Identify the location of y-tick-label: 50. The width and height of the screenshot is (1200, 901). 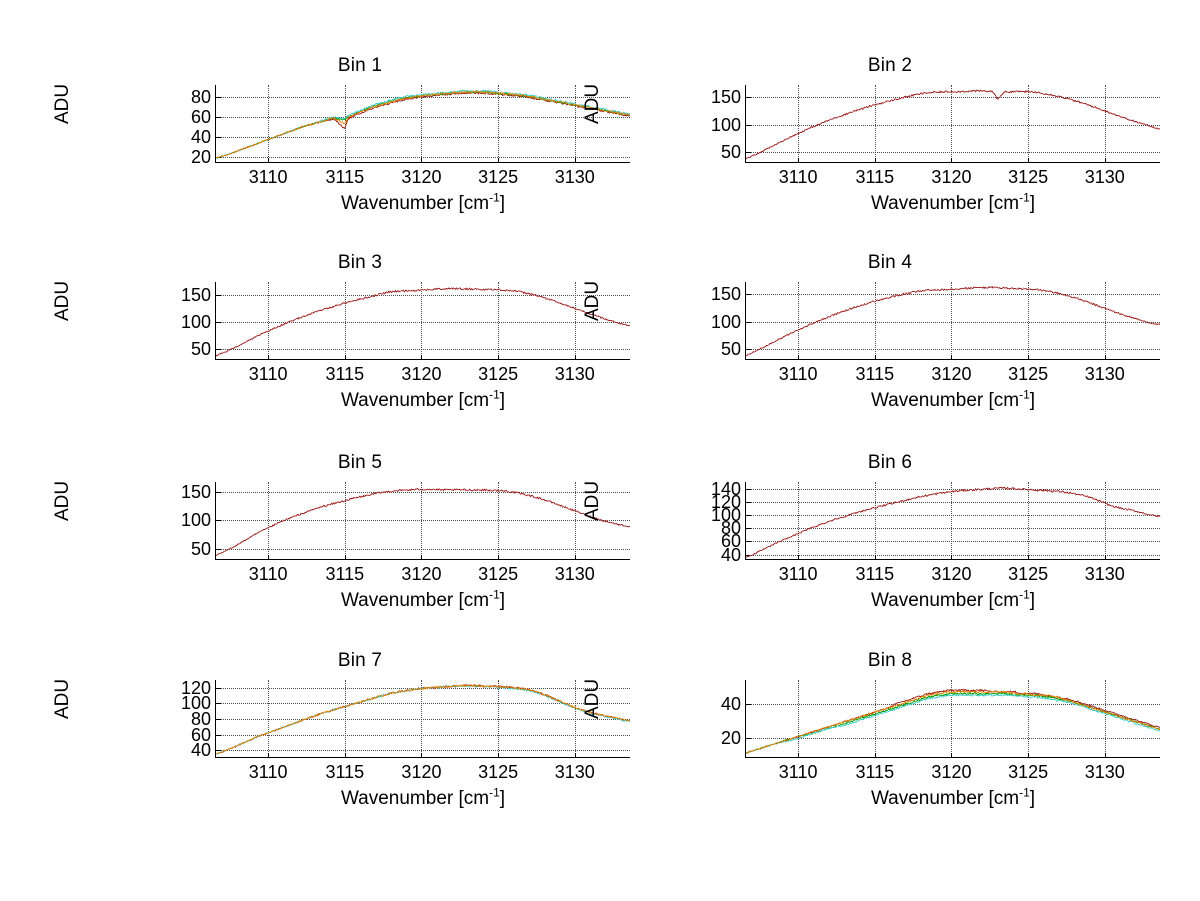
(200, 548).